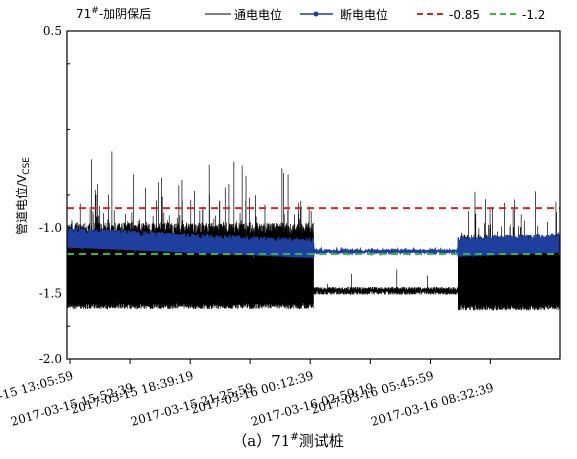 The height and width of the screenshot is (459, 577). What do you see at coordinates (52, 31) in the screenshot?
I see `y-tick-label: 0.5` at bounding box center [52, 31].